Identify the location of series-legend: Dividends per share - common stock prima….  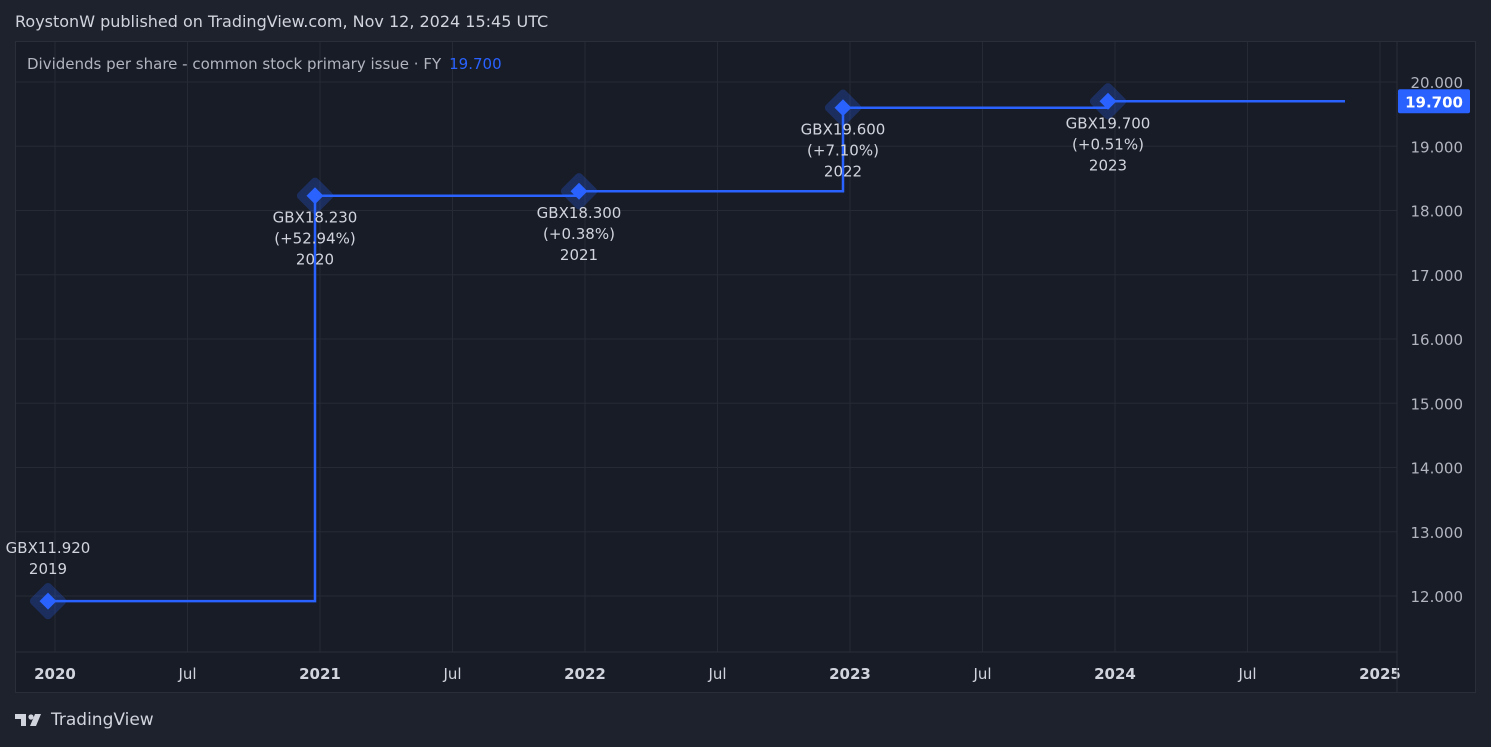
(264, 64).